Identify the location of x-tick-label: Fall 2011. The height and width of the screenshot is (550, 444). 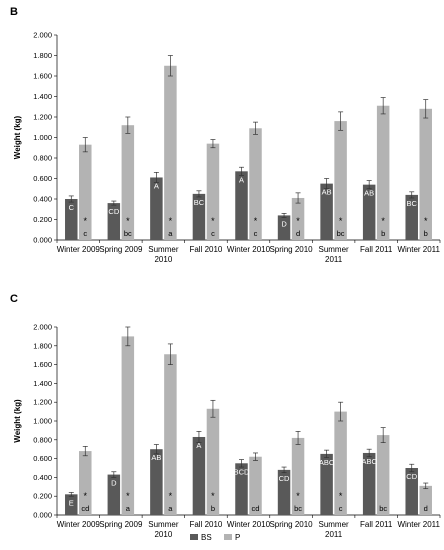
(376, 249).